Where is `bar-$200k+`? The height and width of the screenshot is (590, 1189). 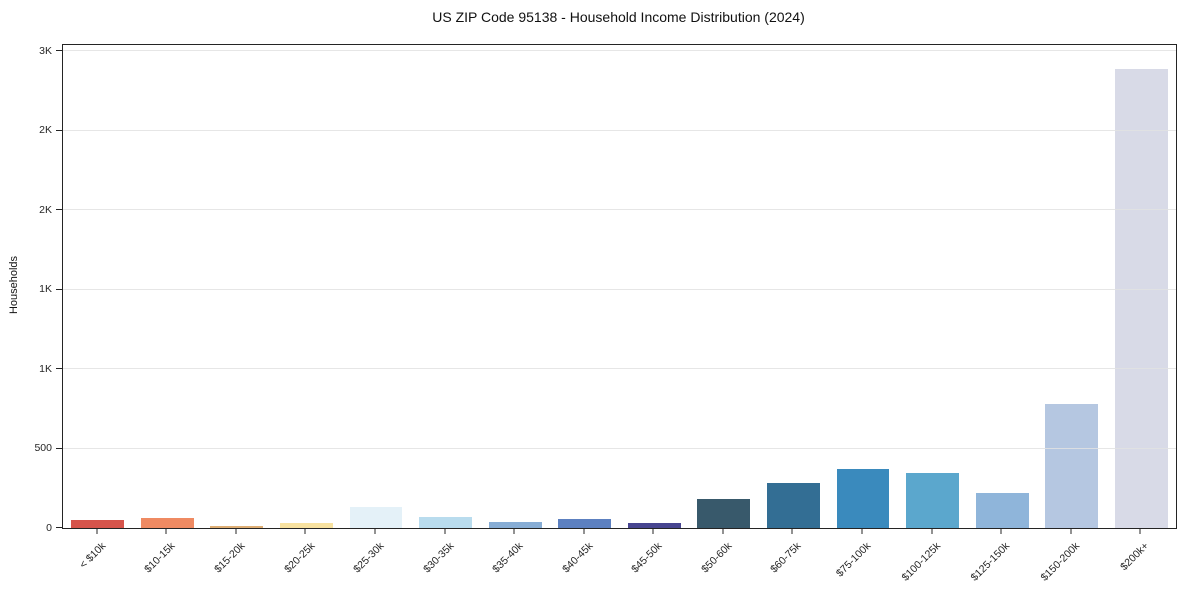
bar-$200k+ is located at coordinates (1141, 298).